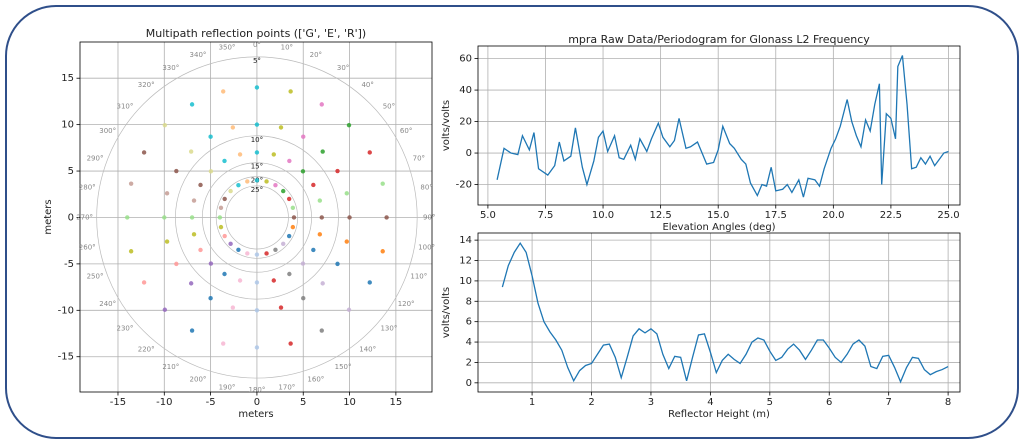 The height and width of the screenshot is (444, 1024). Describe the element at coordinates (118, 402) in the screenshot. I see `x-tick-label: -15` at that location.